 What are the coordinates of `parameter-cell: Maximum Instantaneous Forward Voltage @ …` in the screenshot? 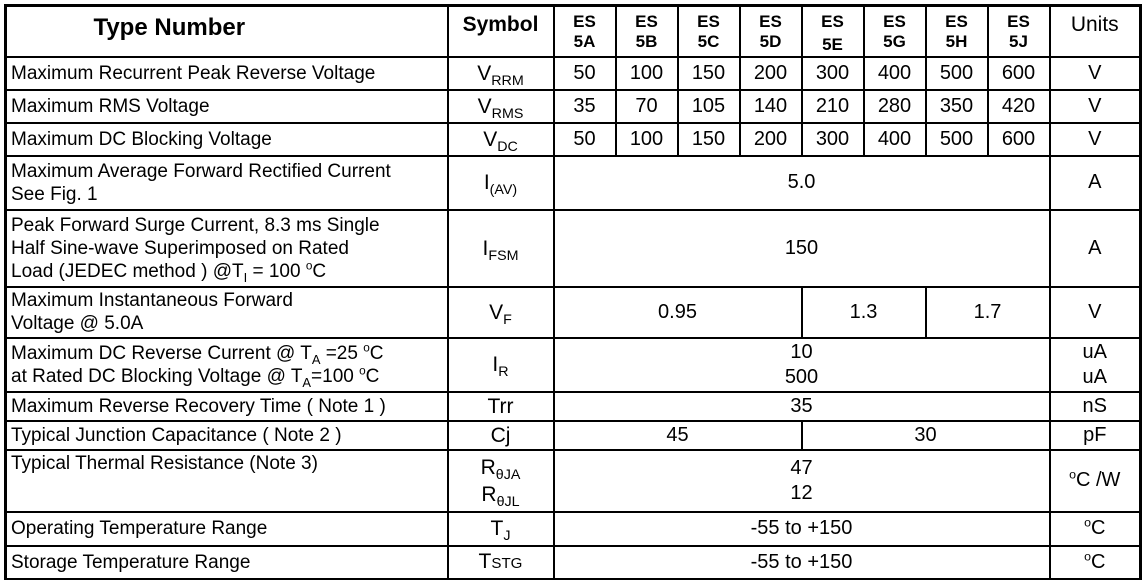 It's located at (226, 312).